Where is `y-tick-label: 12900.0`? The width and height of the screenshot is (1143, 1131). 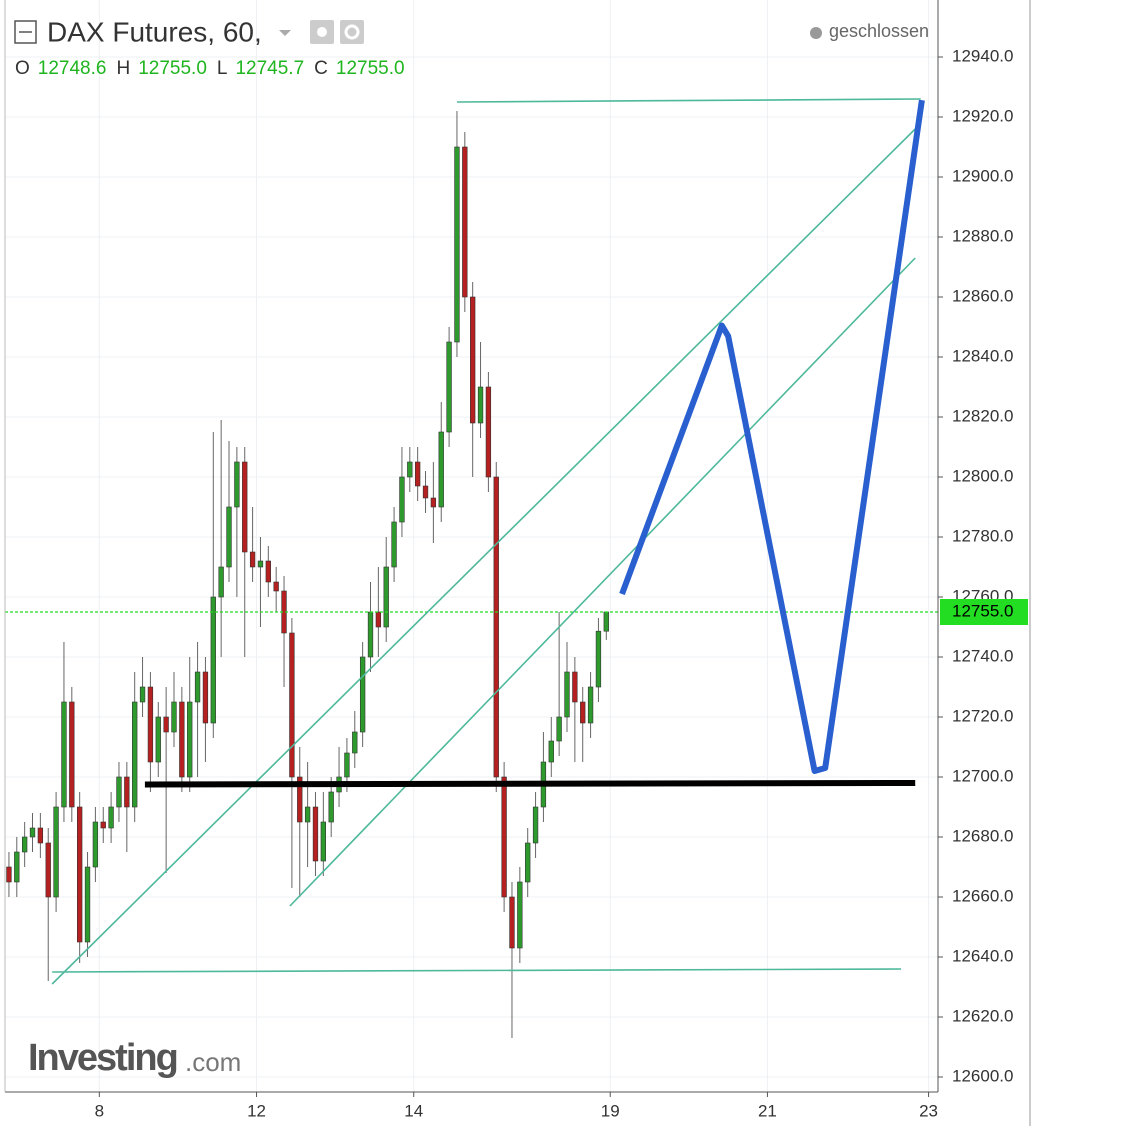
y-tick-label: 12900.0 is located at coordinates (982, 175).